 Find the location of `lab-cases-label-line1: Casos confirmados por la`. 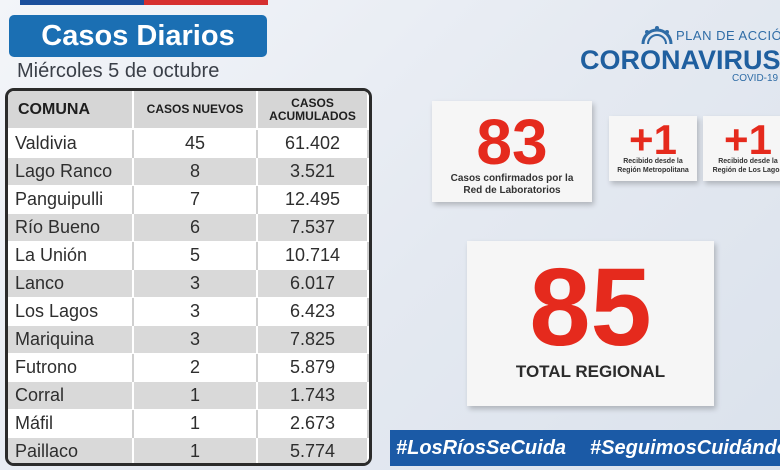

lab-cases-label-line1: Casos confirmados por la is located at coordinates (512, 178).